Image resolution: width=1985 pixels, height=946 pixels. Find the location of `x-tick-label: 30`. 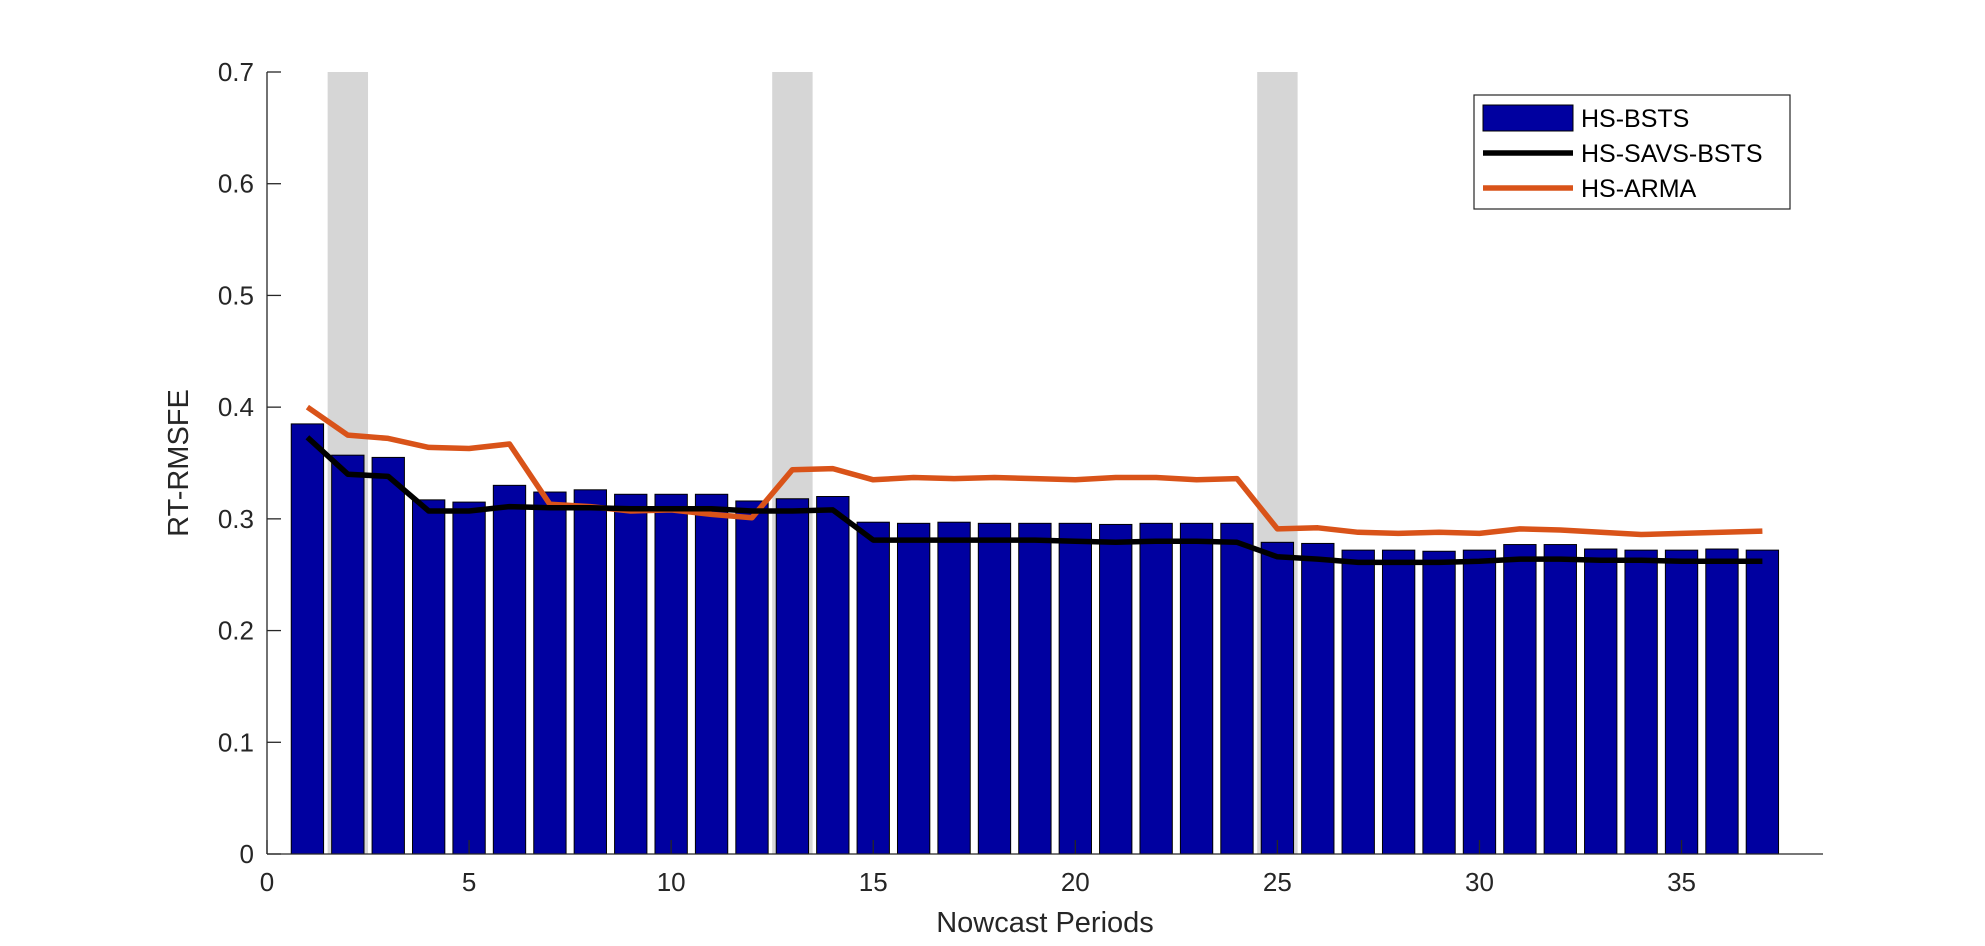

x-tick-label: 30 is located at coordinates (1479, 882).